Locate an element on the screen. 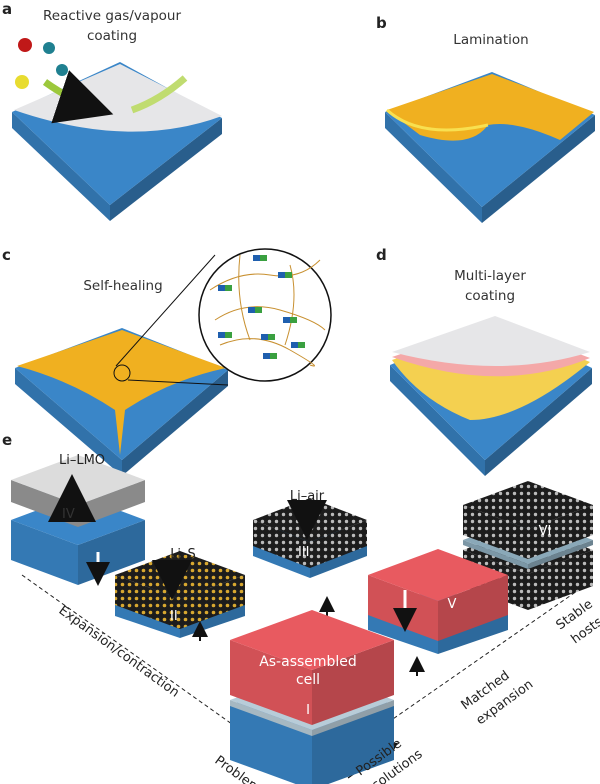 The width and height of the screenshot is (600, 784). panel-c-polymer is located at coordinates (121, 392).